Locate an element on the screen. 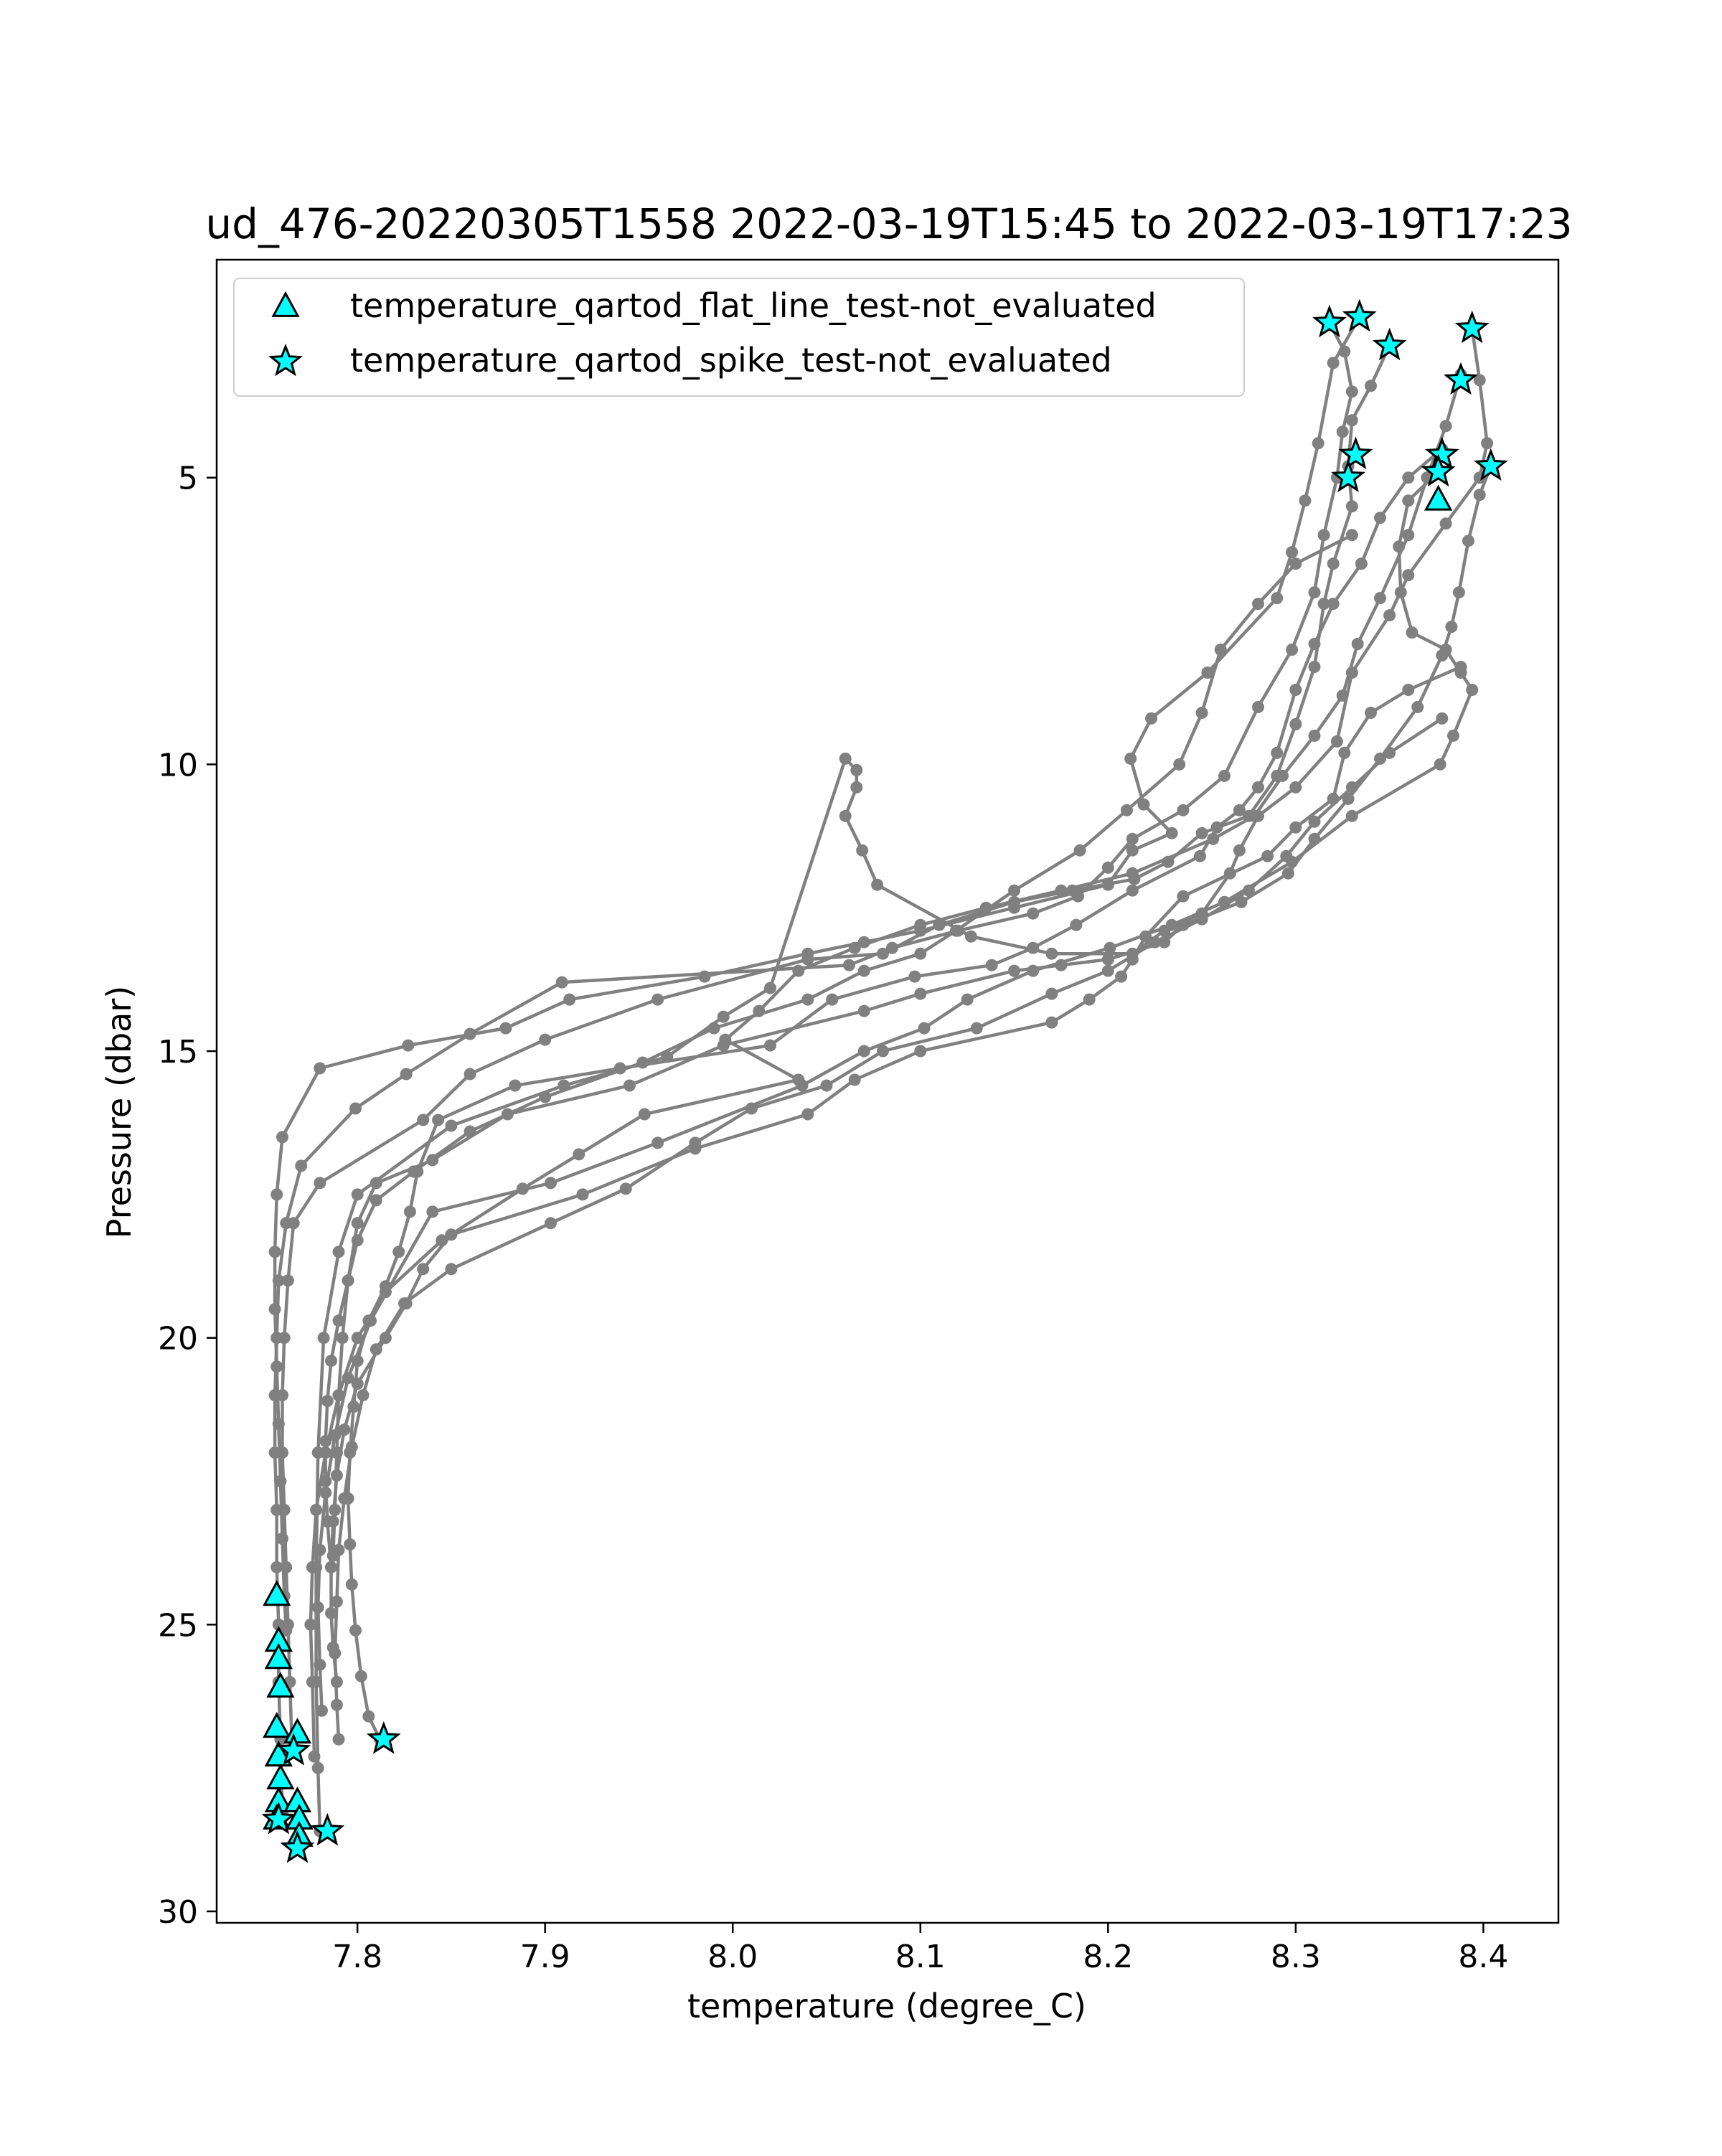  x-axis-label: temperature (degree_C) is located at coordinates (887, 2006).